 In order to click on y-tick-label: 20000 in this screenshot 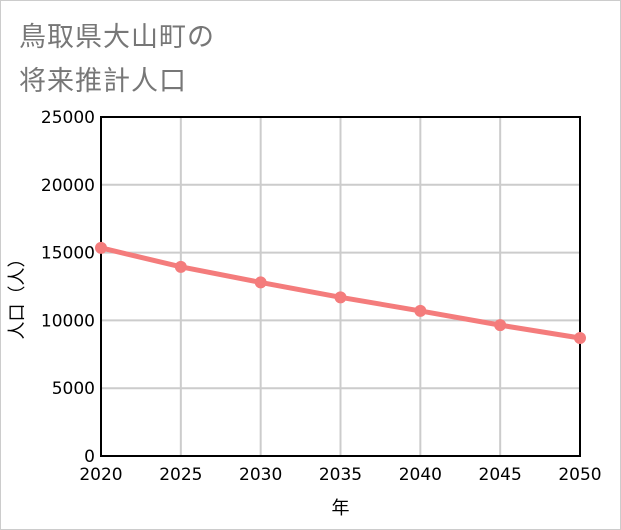, I will do `click(68, 186)`.